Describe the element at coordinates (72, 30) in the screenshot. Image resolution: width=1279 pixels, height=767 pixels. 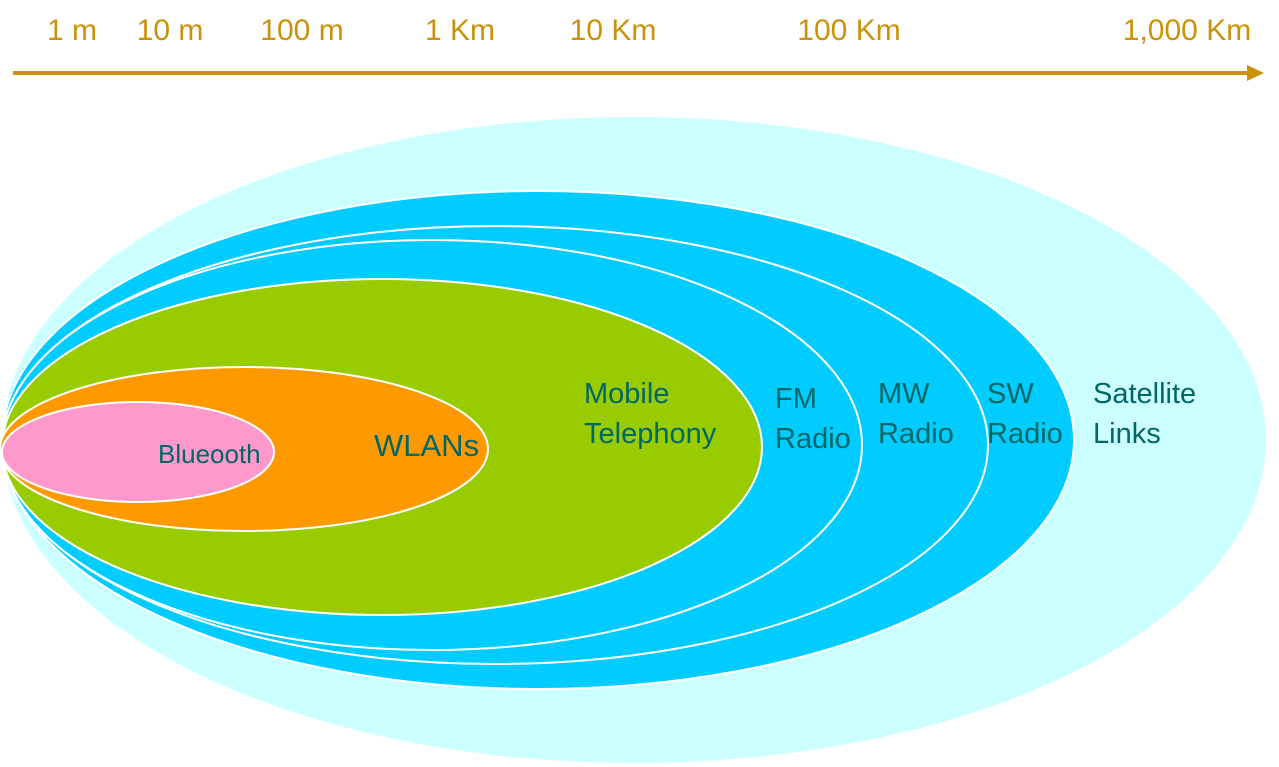
I see `scale-tick-1m: 1 m` at that location.